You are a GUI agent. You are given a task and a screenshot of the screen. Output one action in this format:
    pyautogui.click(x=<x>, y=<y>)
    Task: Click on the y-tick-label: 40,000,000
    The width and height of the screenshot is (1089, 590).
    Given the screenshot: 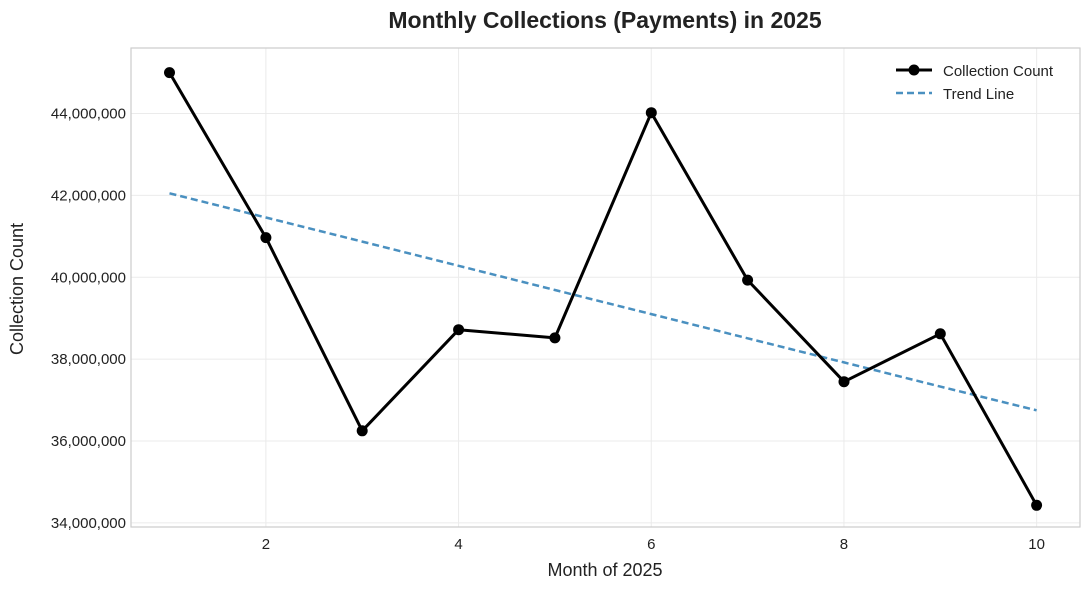 What is the action you would take?
    pyautogui.click(x=88, y=277)
    